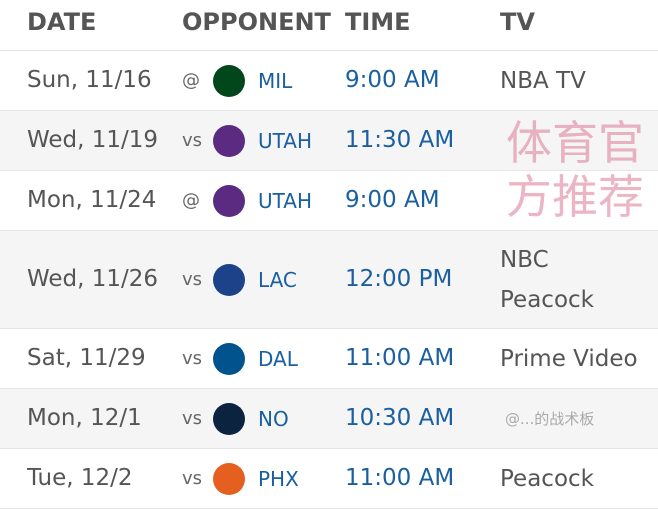 The height and width of the screenshot is (509, 658). What do you see at coordinates (93, 140) in the screenshot?
I see `game-date: Wed, 11/19` at bounding box center [93, 140].